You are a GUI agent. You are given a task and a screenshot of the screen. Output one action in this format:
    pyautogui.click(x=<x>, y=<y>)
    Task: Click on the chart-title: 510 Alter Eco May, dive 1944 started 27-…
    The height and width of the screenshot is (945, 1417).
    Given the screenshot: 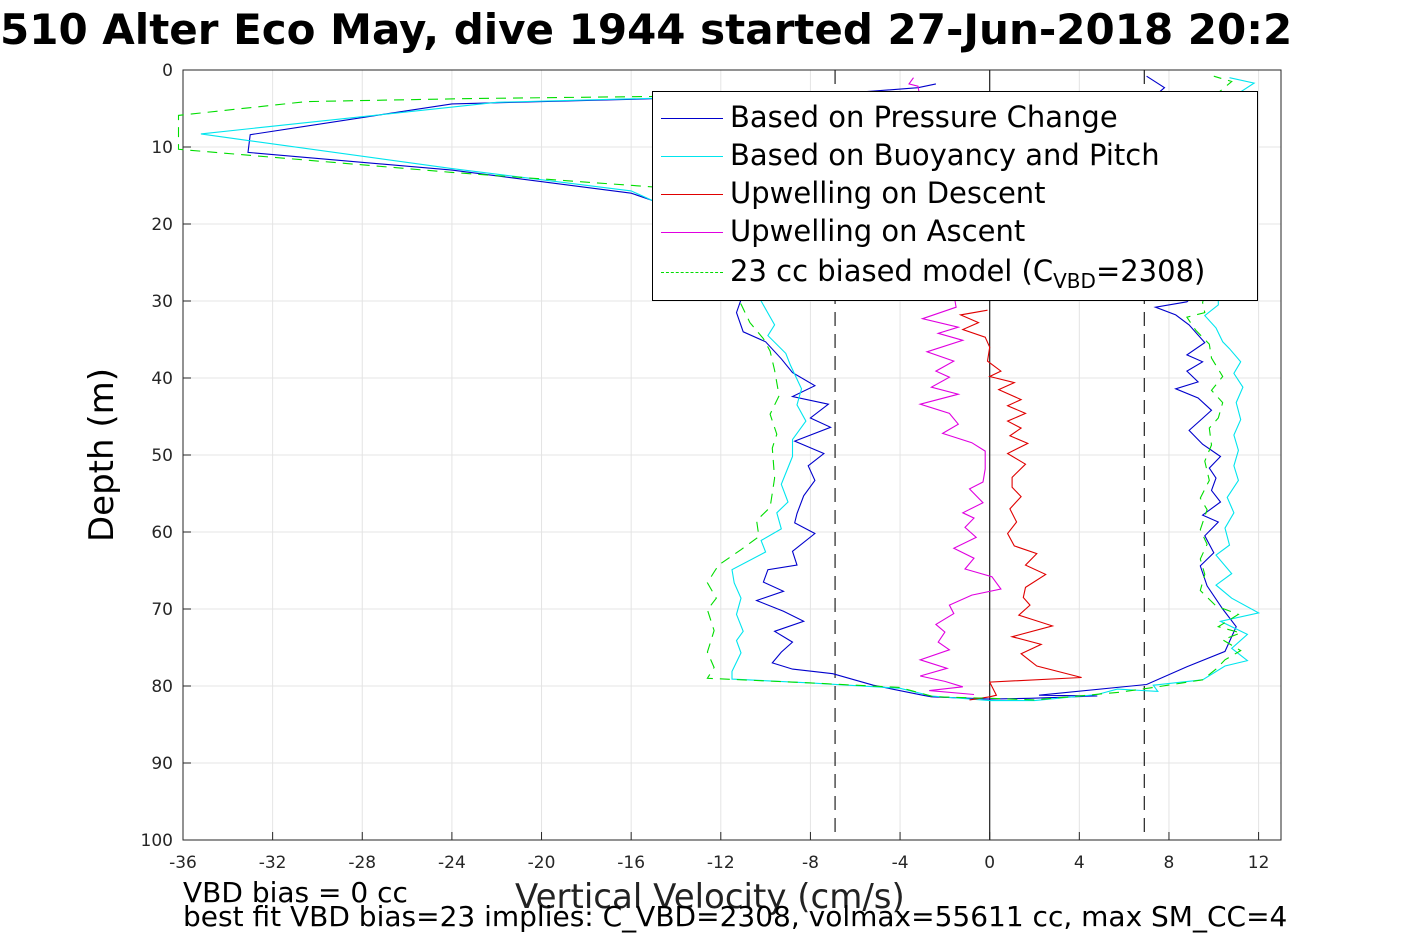 What is the action you would take?
    pyautogui.click(x=646, y=30)
    